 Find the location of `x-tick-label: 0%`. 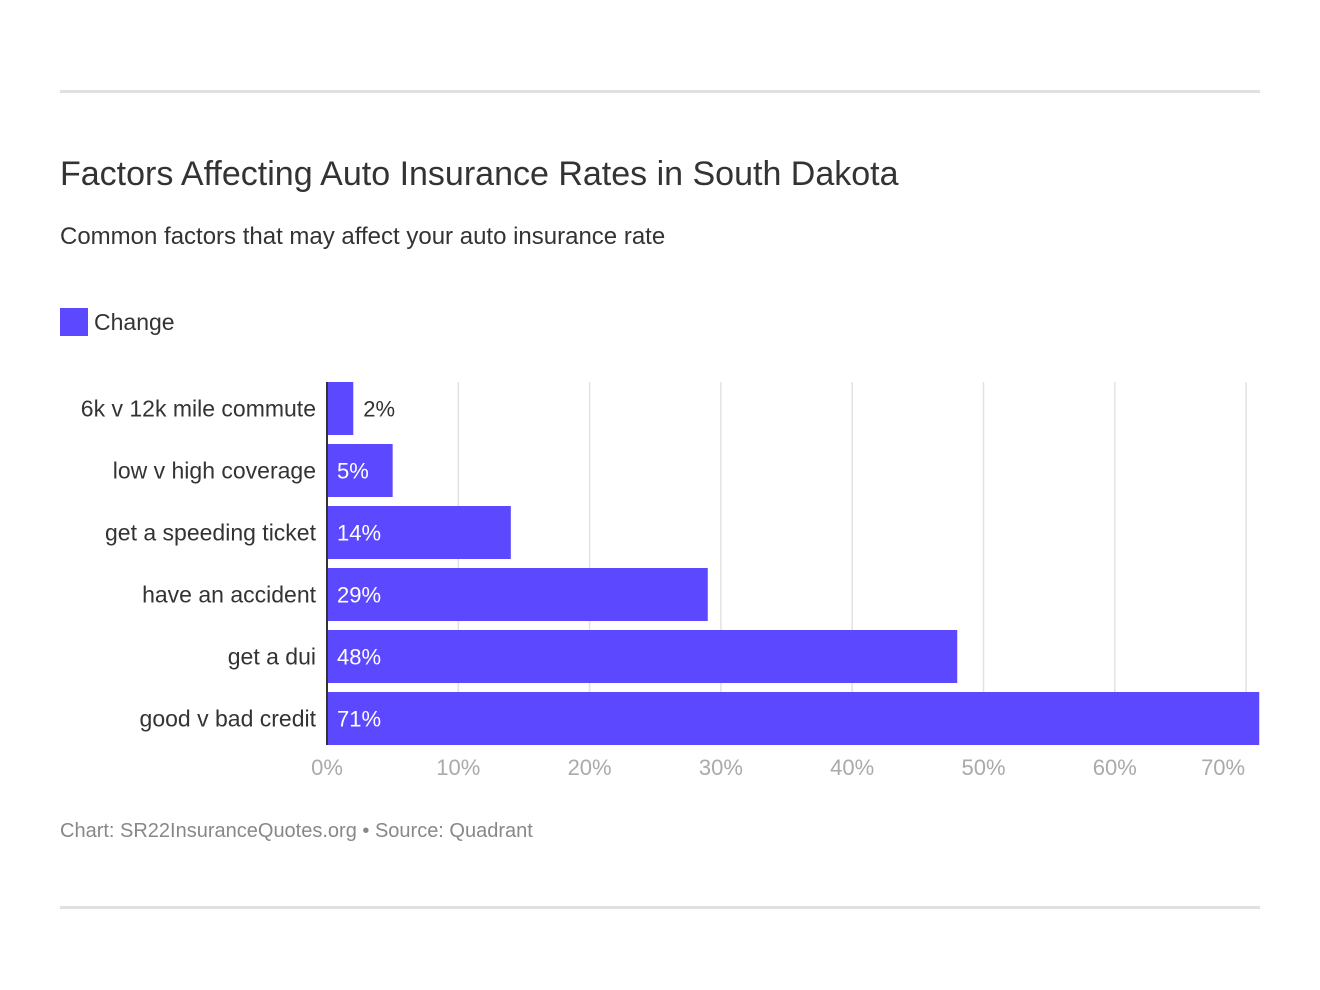

x-tick-label: 0% is located at coordinates (327, 767).